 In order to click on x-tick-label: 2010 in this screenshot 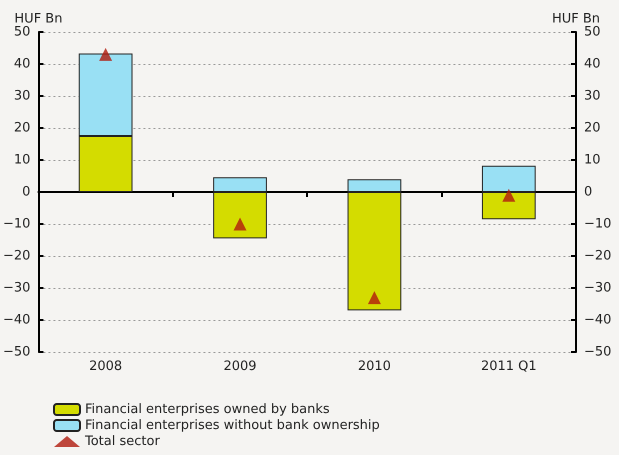, I will do `click(374, 366)`.